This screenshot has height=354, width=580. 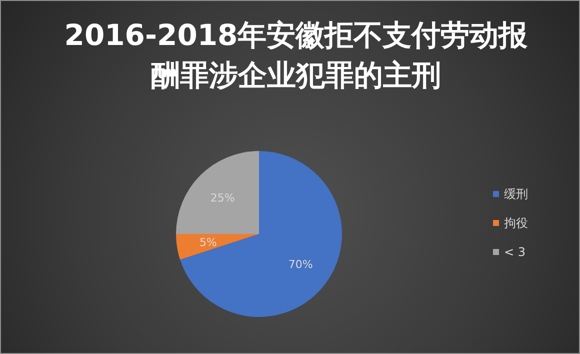 What do you see at coordinates (515, 252) in the screenshot?
I see `legend-label: < 3` at bounding box center [515, 252].